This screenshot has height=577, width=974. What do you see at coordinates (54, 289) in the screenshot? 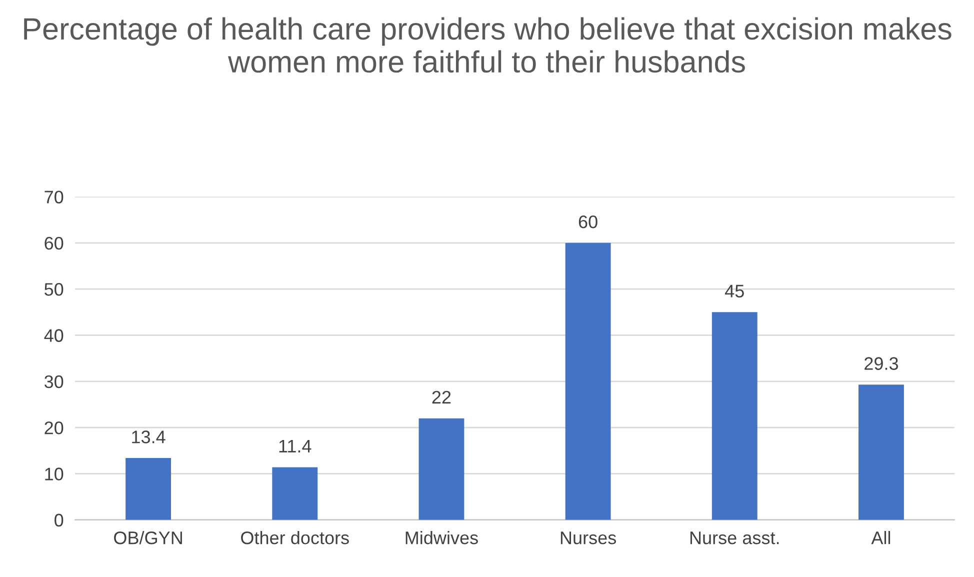
I see `y-tick-label: 50` at bounding box center [54, 289].